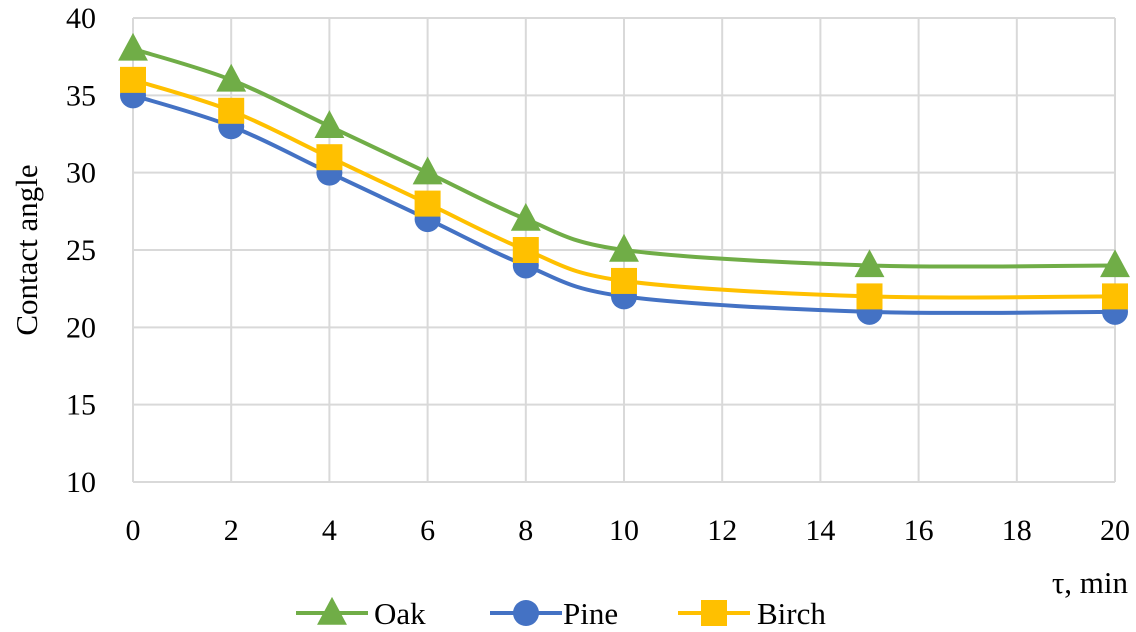 This screenshot has height=632, width=1136. What do you see at coordinates (26, 249) in the screenshot?
I see `y-axis-title: Contact angle` at bounding box center [26, 249].